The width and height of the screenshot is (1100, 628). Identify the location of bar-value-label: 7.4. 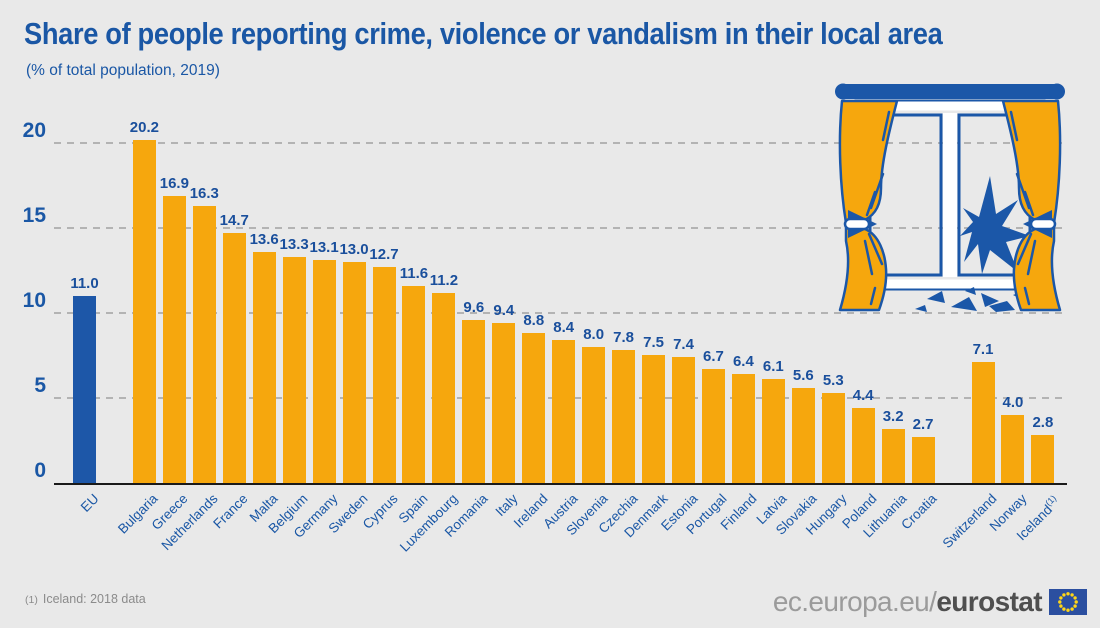
(683, 344).